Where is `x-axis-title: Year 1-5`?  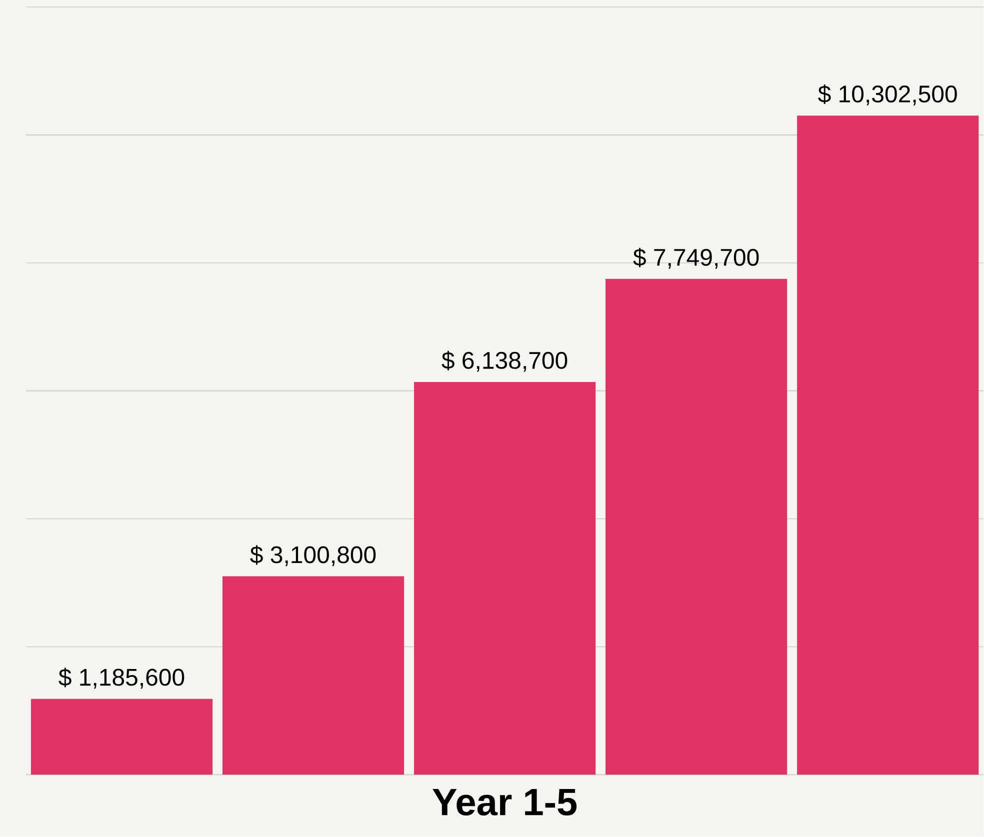 x-axis-title: Year 1-5 is located at coordinates (504, 802).